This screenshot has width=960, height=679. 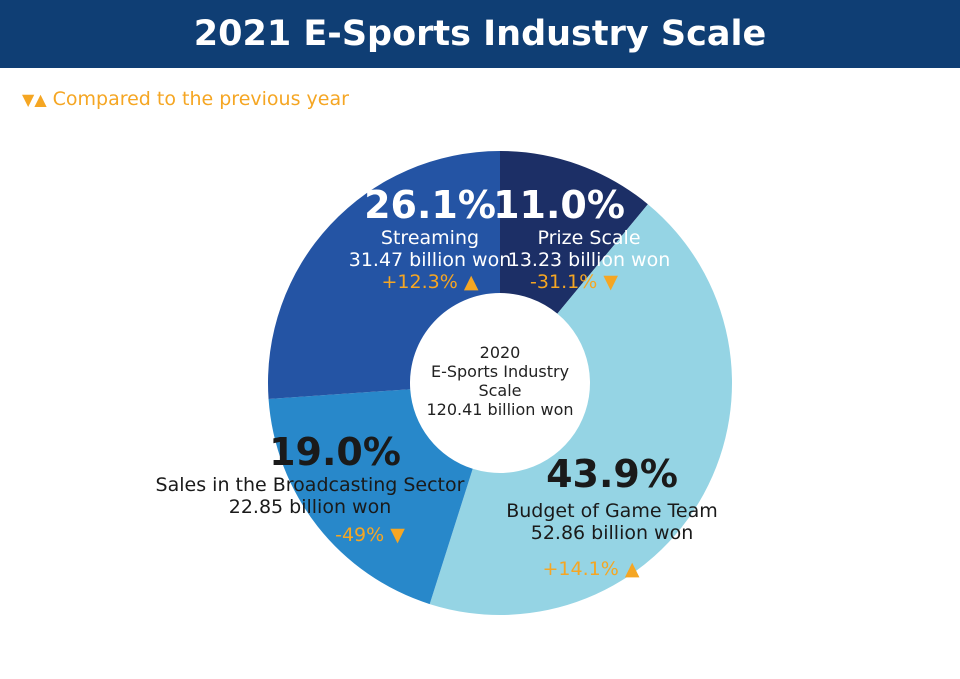 I want to click on change-value: -49%, so click(x=360, y=535).